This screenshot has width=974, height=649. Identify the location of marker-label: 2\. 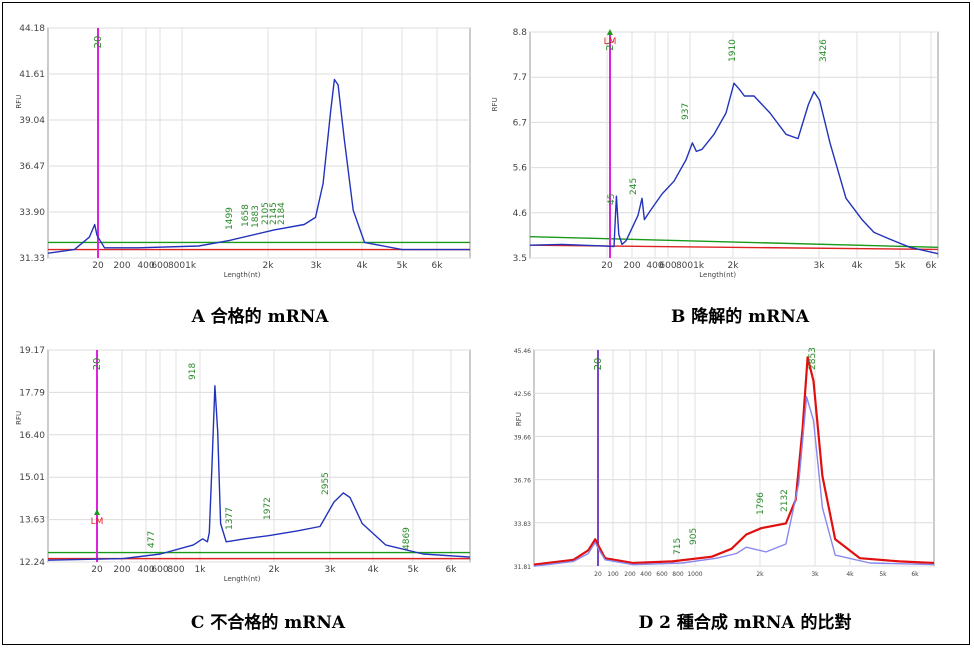
(610, 46).